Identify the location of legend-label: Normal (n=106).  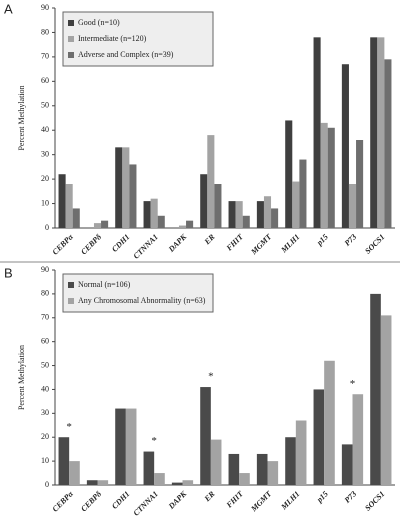
(104, 284).